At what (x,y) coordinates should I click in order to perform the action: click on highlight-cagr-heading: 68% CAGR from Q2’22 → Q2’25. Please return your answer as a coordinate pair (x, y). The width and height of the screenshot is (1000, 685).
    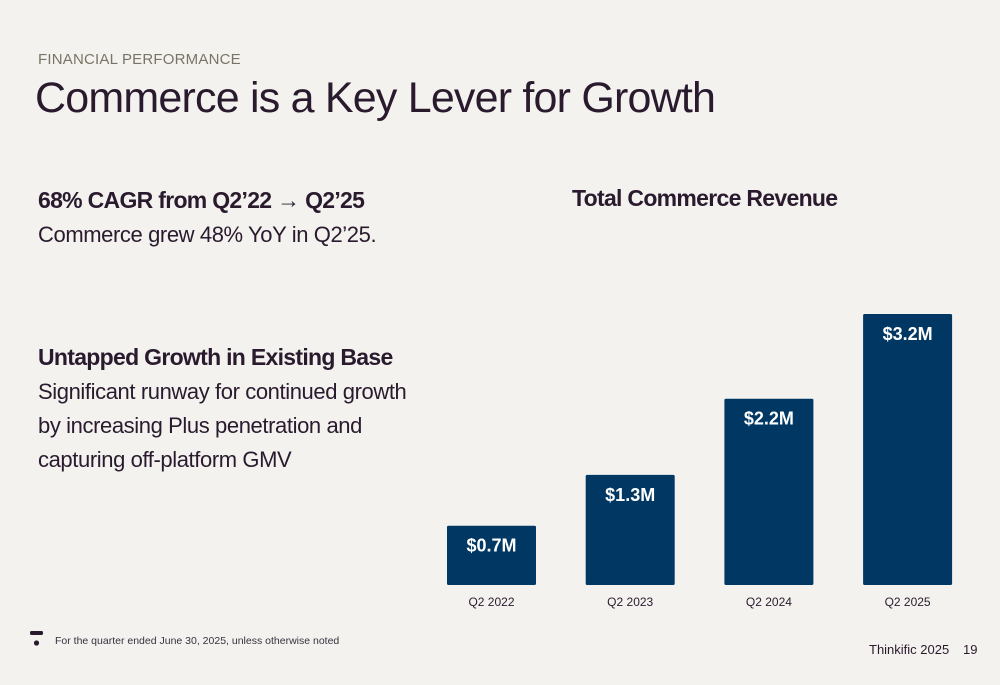
    Looking at the image, I should click on (201, 200).